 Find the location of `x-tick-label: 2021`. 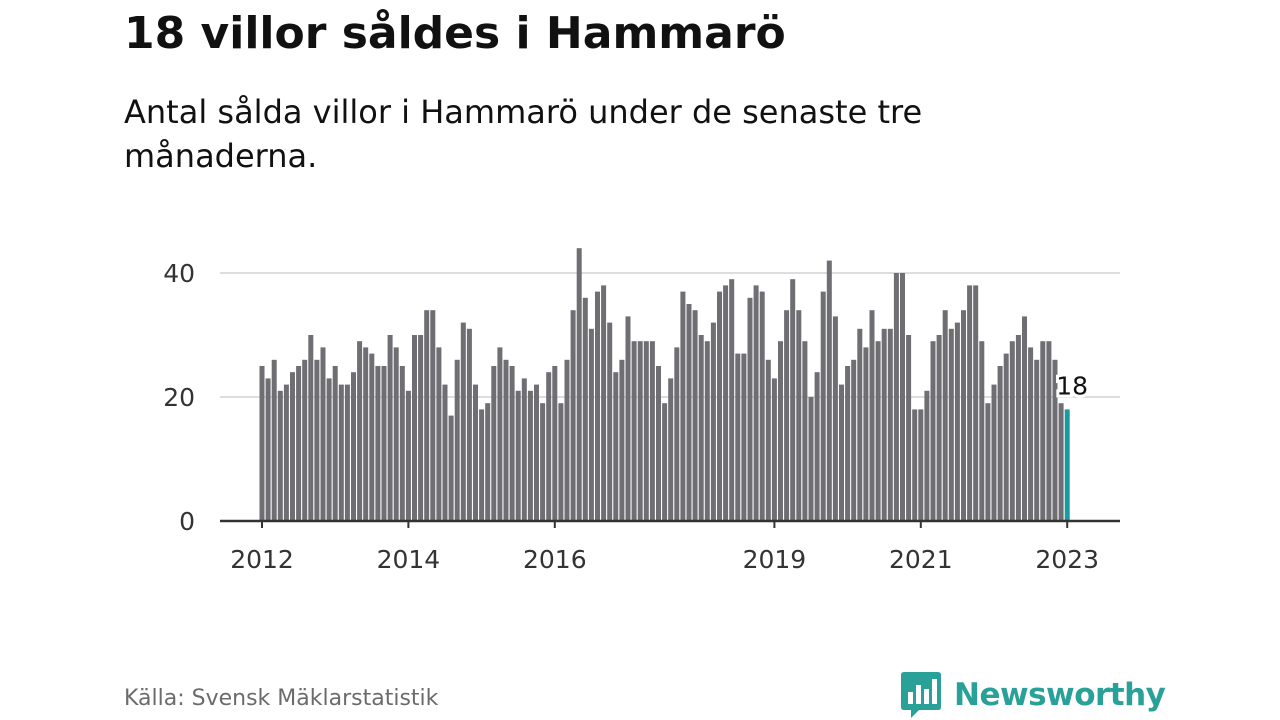

x-tick-label: 2021 is located at coordinates (921, 559).